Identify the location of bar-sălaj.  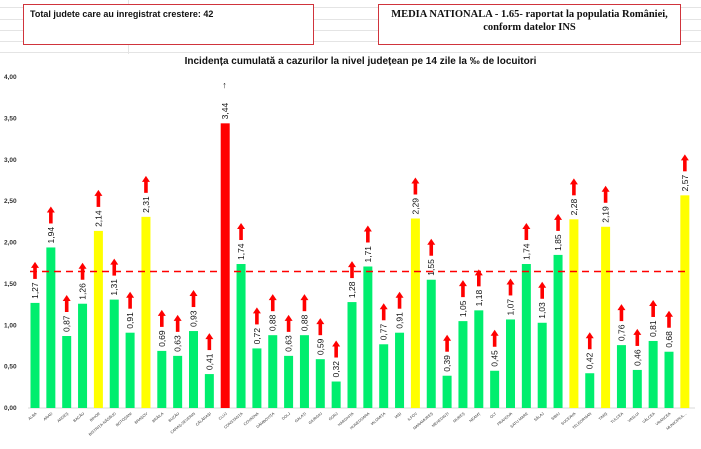
(542, 365).